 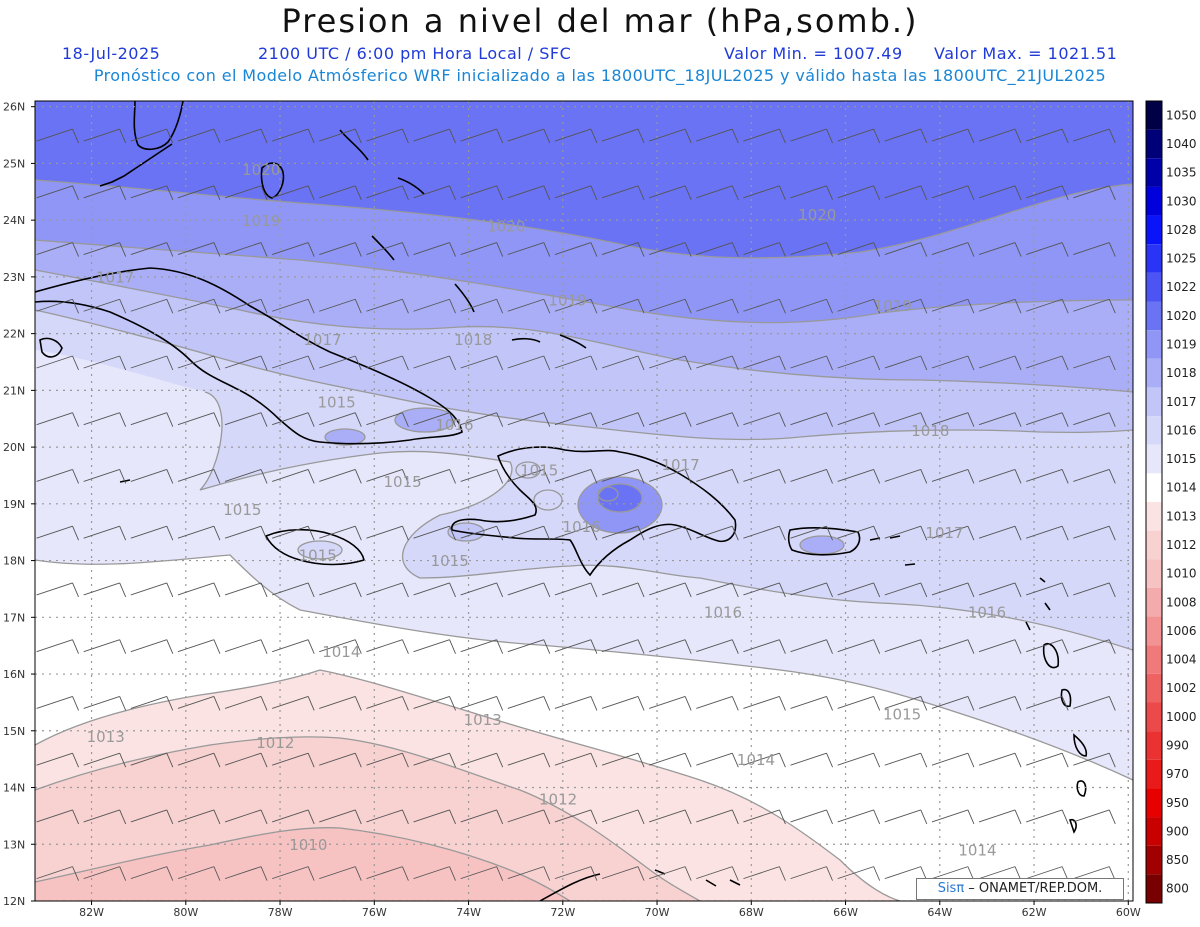 I want to click on lat-tick-label: 18N, so click(x=14, y=561).